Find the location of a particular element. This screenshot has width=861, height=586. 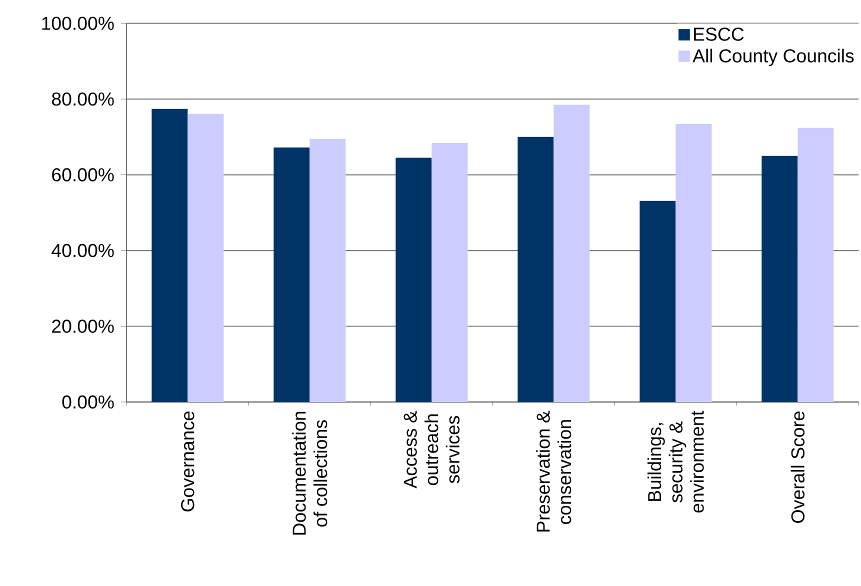

y-tick-label: 20.00% is located at coordinates (83, 326).